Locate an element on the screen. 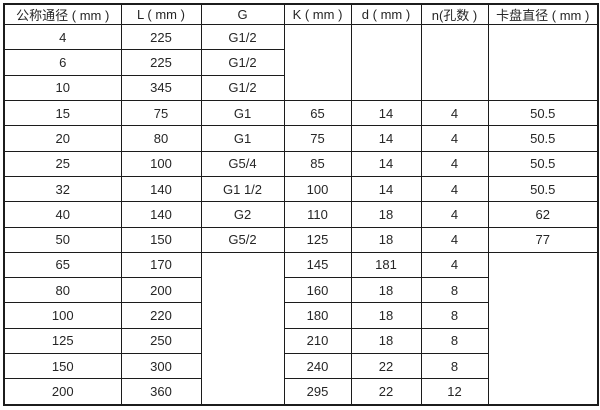 The image size is (600, 410). table-cell: 85 is located at coordinates (317, 163).